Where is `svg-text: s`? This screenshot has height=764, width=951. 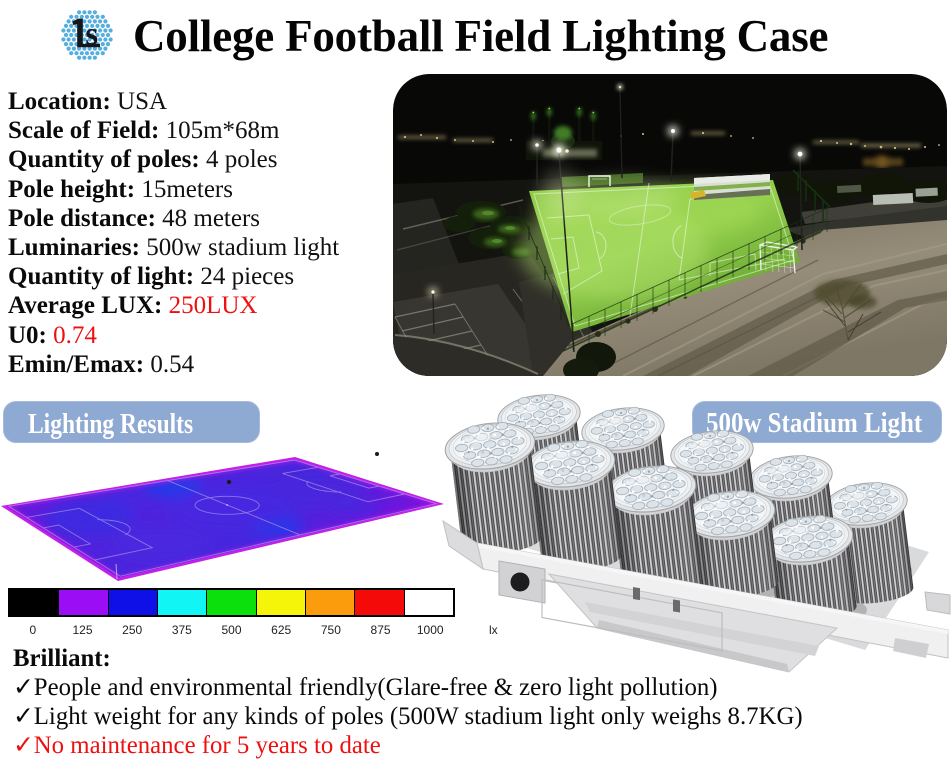 svg-text: s is located at coordinates (91, 34).